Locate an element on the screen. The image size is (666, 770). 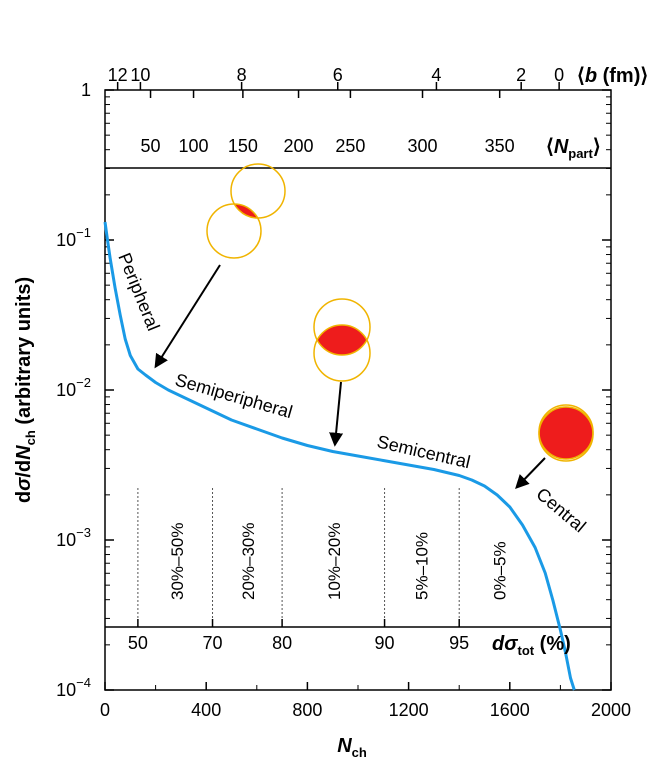
y-tick-label: 10⁻³ is located at coordinates (73, 537).